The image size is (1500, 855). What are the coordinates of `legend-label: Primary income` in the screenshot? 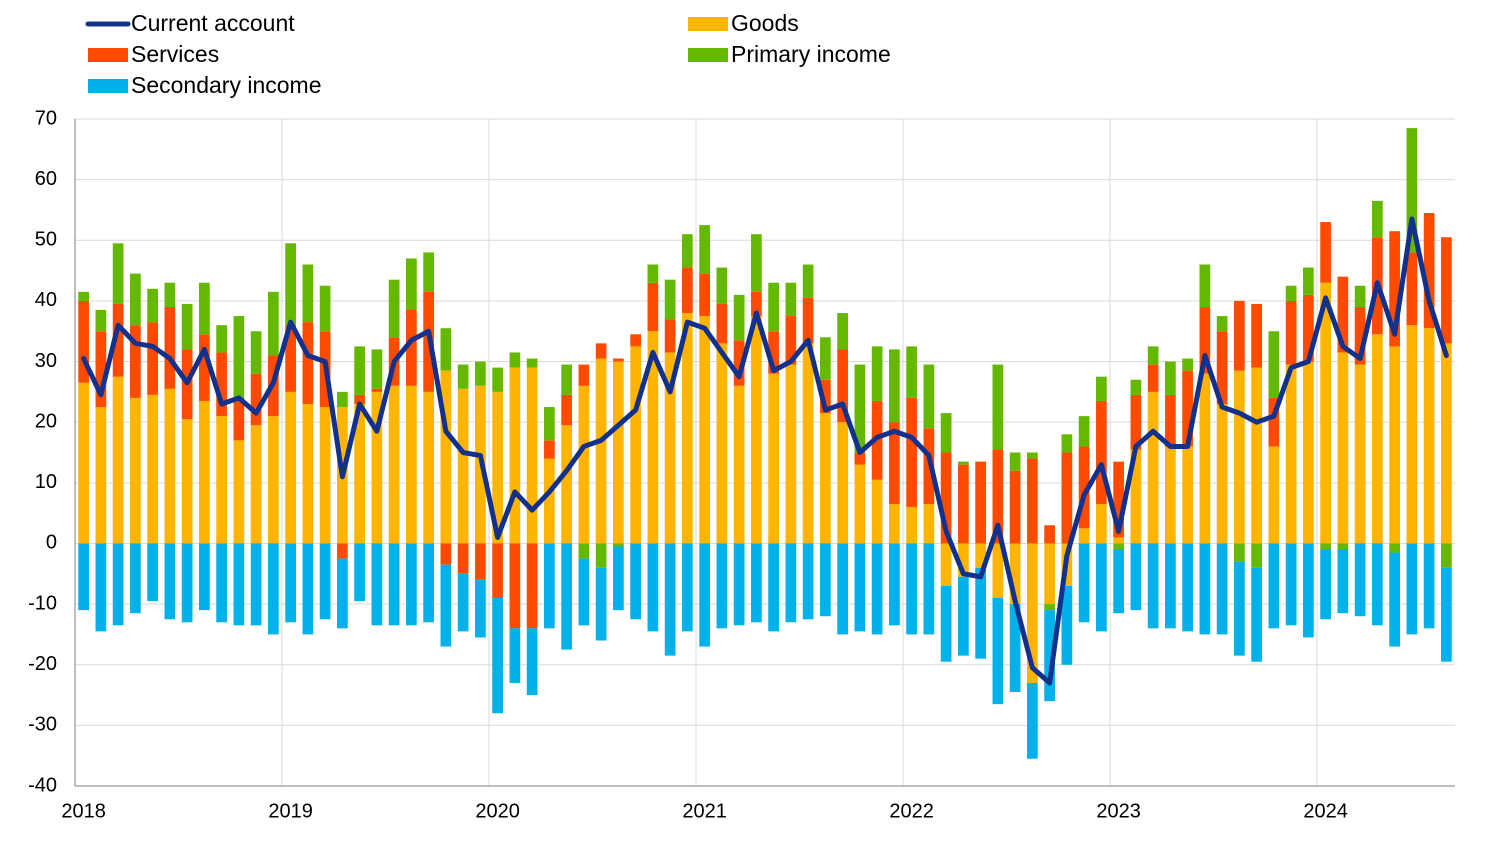 It's located at (811, 54).